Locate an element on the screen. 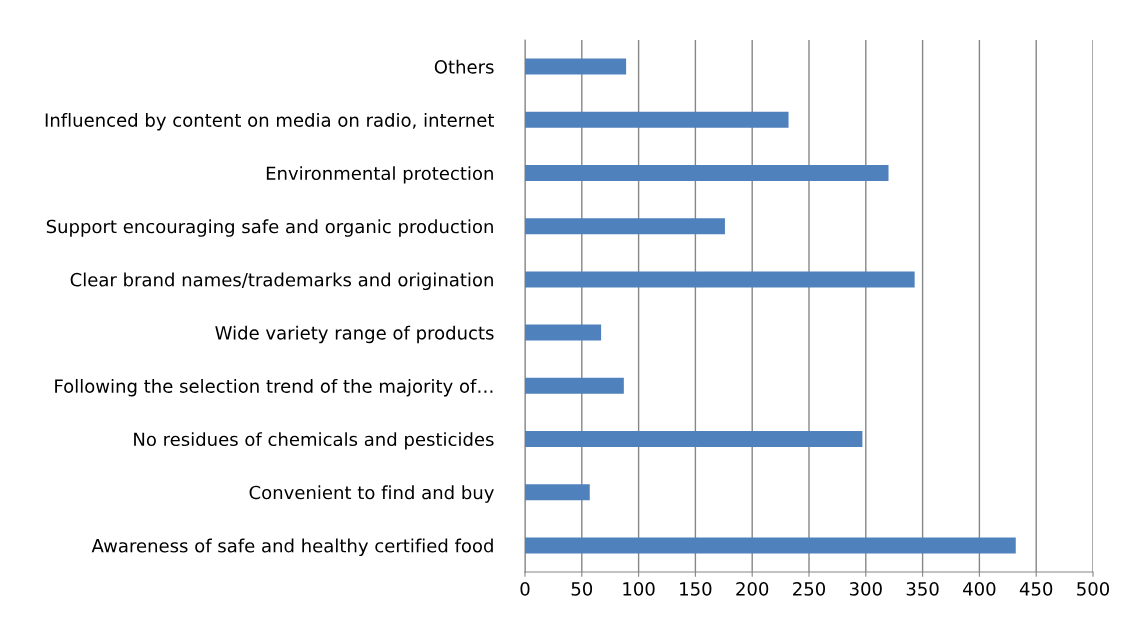 The image size is (1124, 623). x-tick-label: 500 is located at coordinates (1093, 589).